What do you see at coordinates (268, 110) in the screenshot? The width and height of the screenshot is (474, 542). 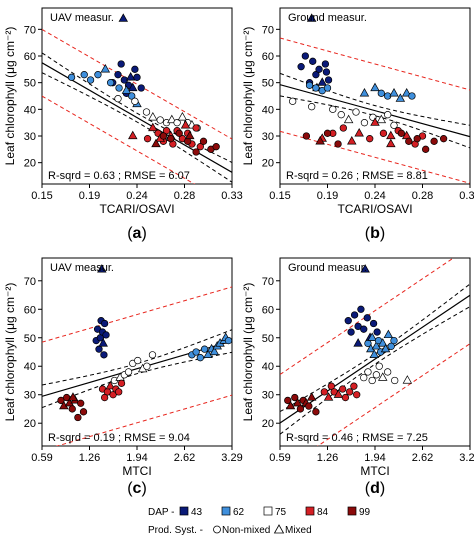 I see `y-tick-label: 40` at bounding box center [268, 110].